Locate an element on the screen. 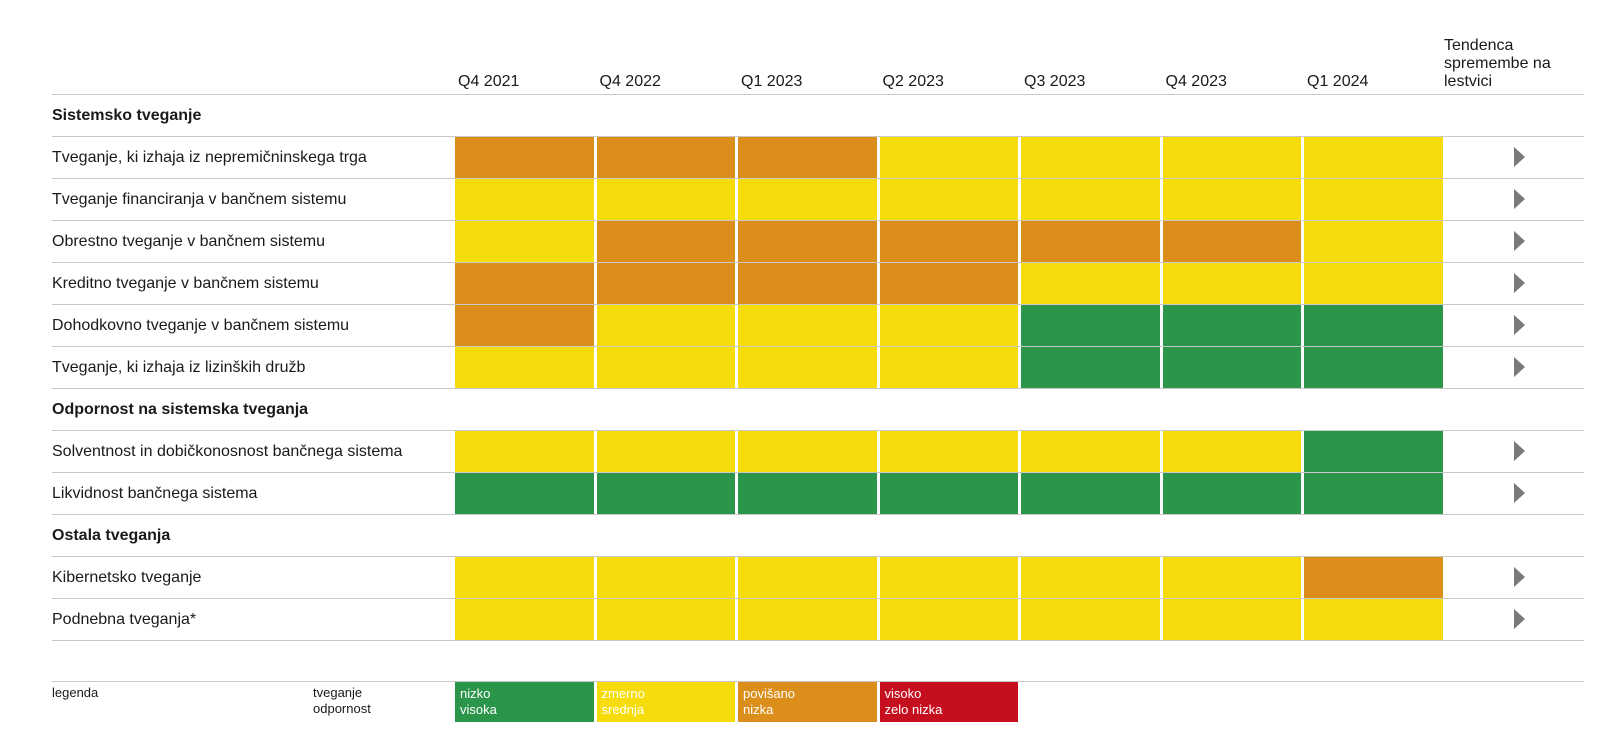 The height and width of the screenshot is (733, 1601). legend-item-risk-text: povišano is located at coordinates (769, 693).